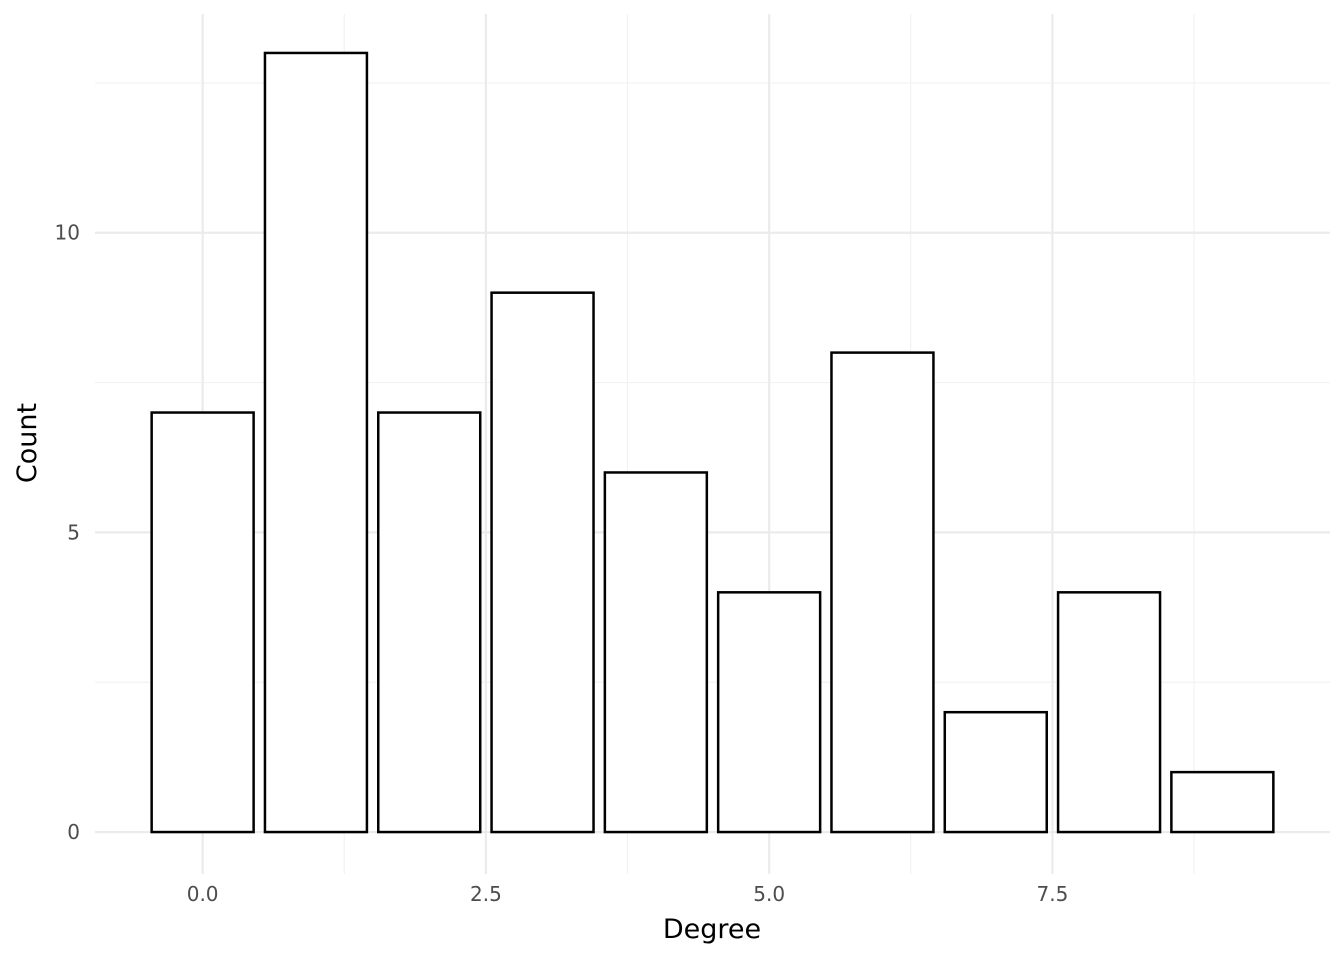 This screenshot has height=960, width=1344. I want to click on y-axis-title: Count, so click(27, 443).